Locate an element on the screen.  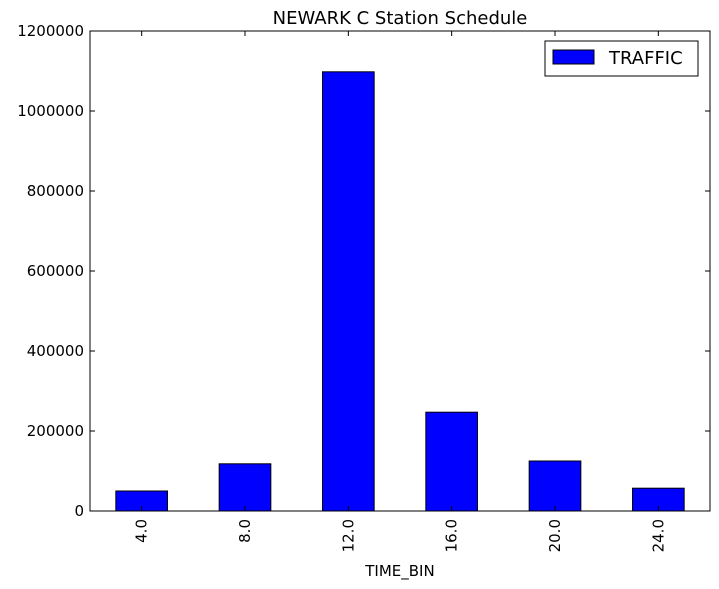
y-tick-label: 1000000 is located at coordinates (50, 111).